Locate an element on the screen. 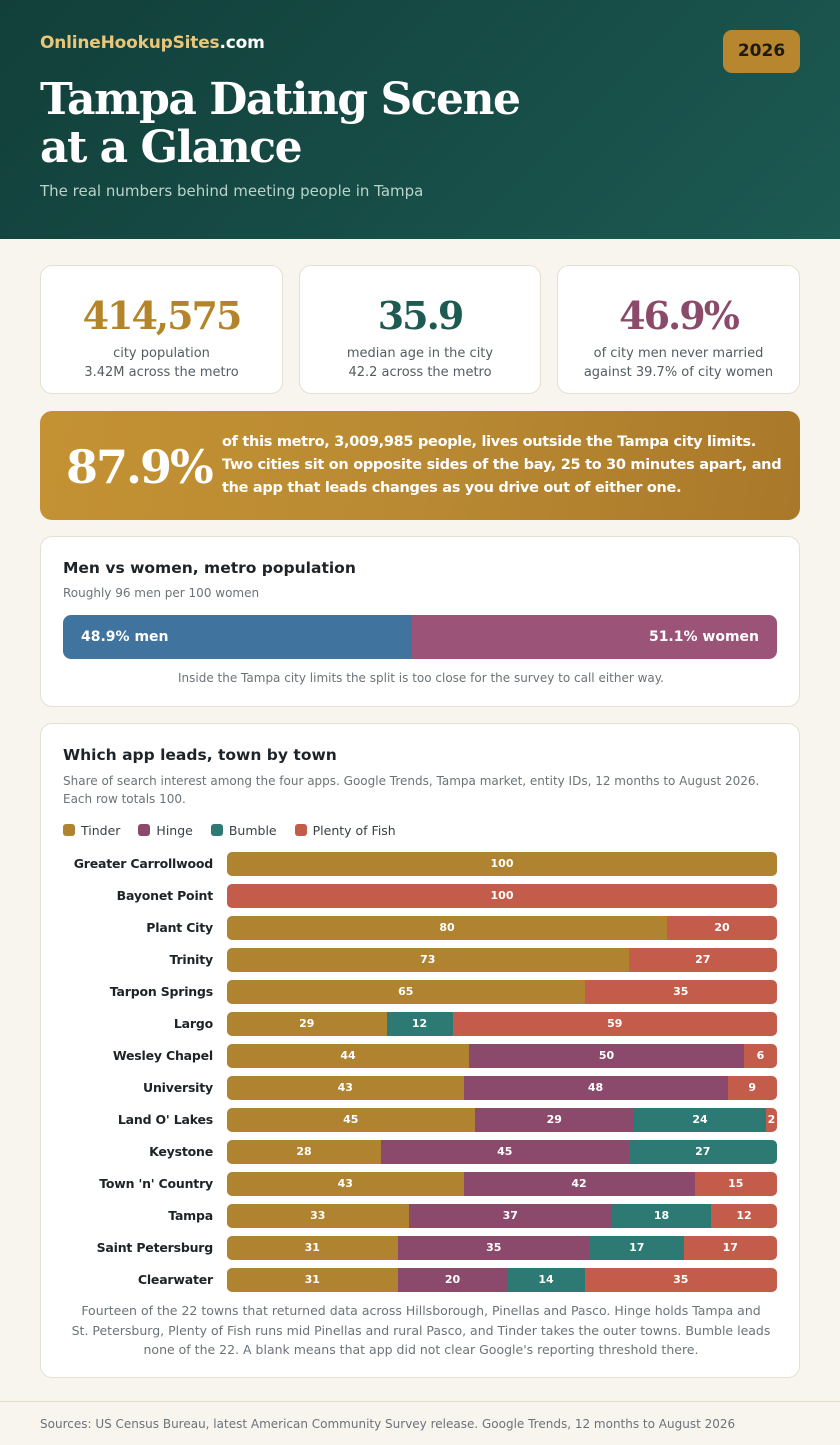 This screenshot has height=1445, width=840. chart-row: Keystone 28 45 27 is located at coordinates (421, 1152).